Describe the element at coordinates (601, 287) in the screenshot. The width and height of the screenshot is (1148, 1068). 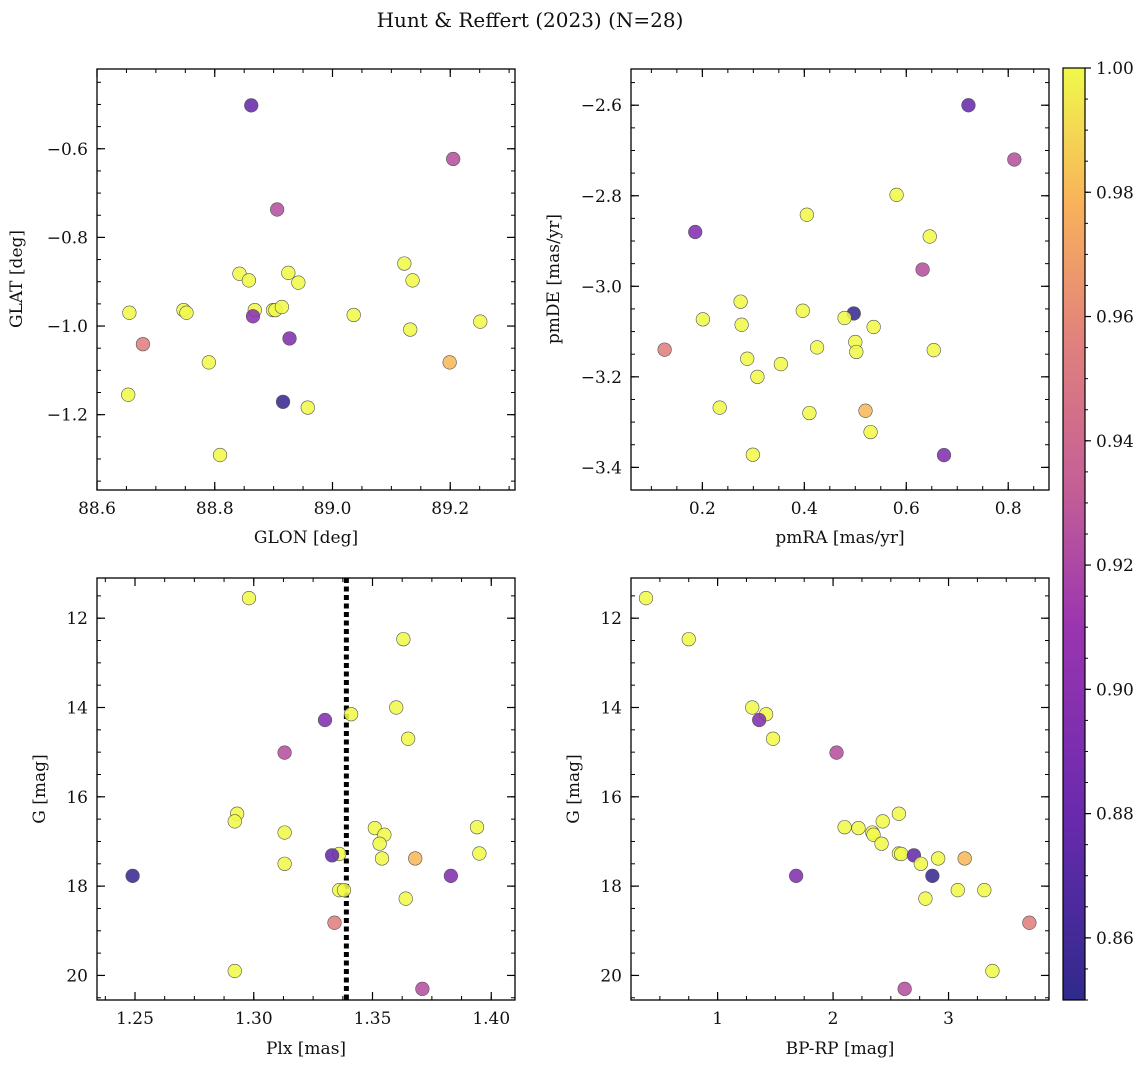
I see `y-tick-label: −3.0` at that location.